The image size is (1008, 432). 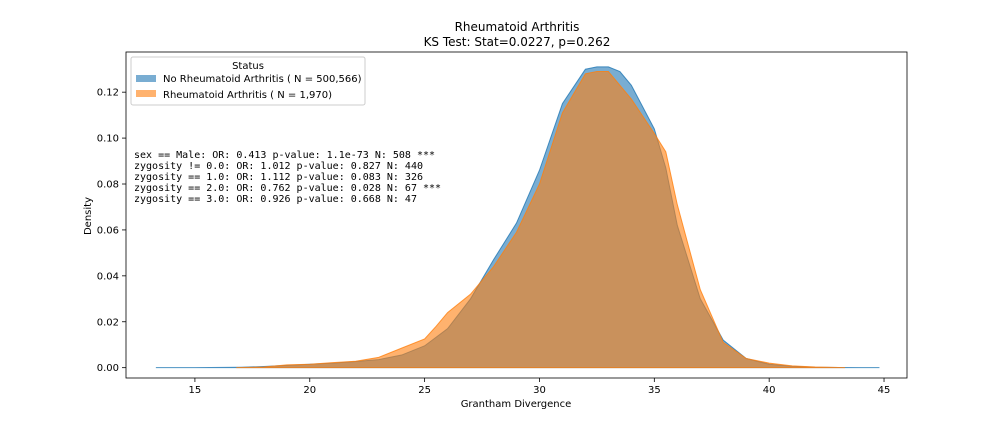 I want to click on legend-label: Rheumatoid Arthritis ( N = 1,970), so click(x=247, y=95).